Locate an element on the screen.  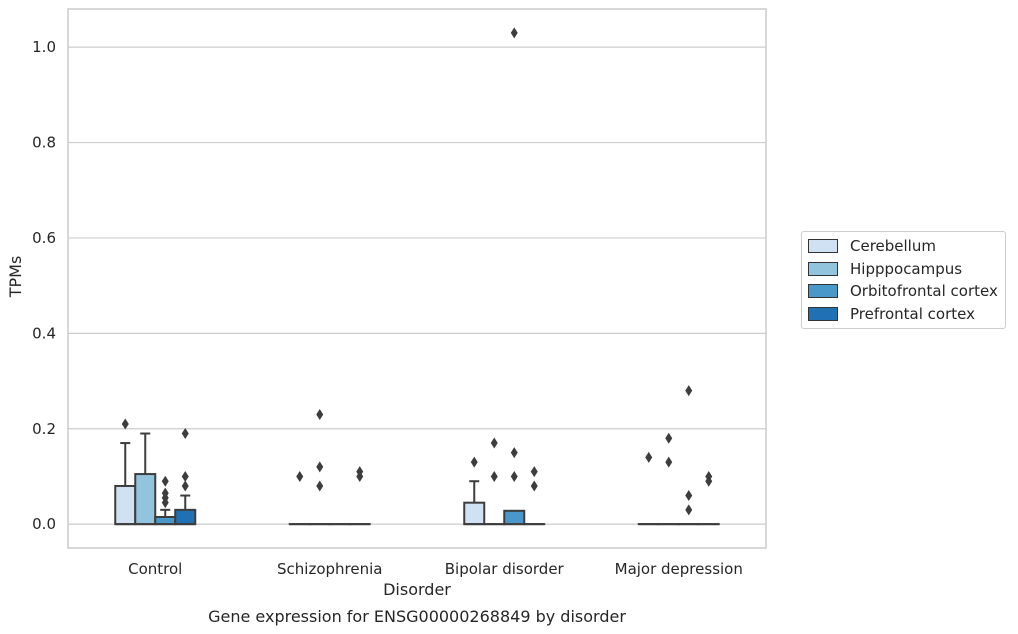
legend-item: Hipppocampus is located at coordinates (903, 269).